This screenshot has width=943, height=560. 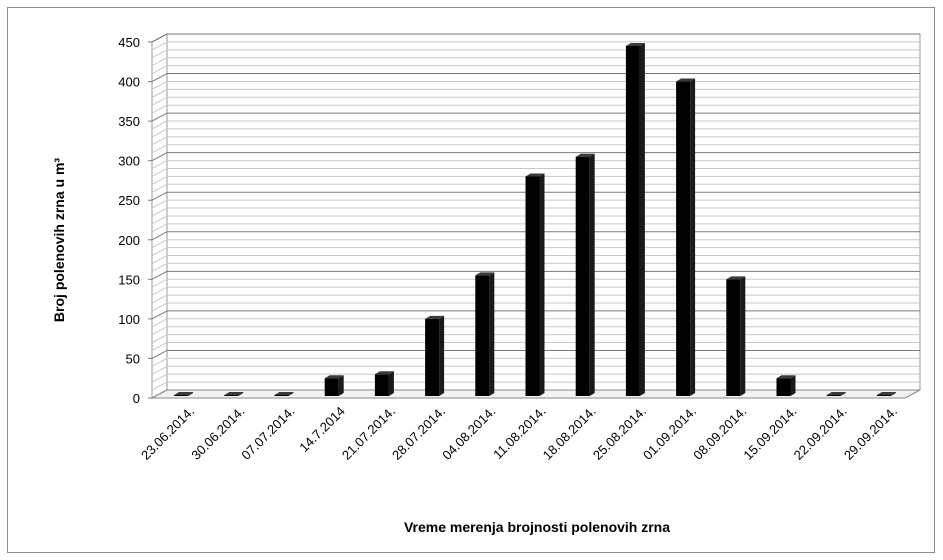 What do you see at coordinates (619, 433) in the screenshot?
I see `x-tick-label: 25.08.2014.` at bounding box center [619, 433].